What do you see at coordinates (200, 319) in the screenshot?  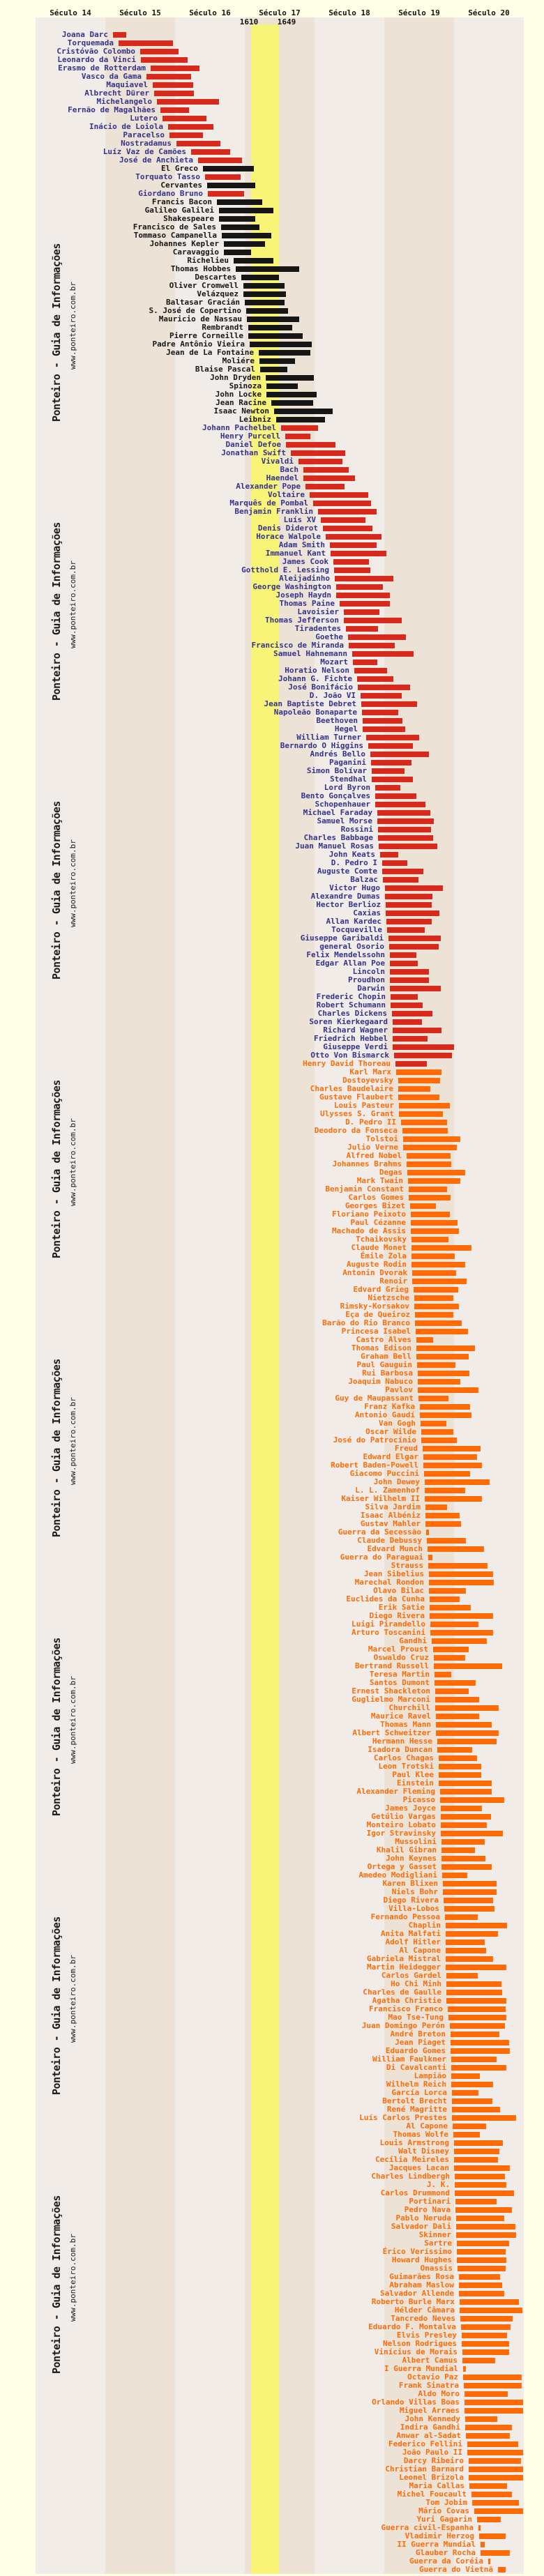 I see `person-label: Mauricio de Nassau` at bounding box center [200, 319].